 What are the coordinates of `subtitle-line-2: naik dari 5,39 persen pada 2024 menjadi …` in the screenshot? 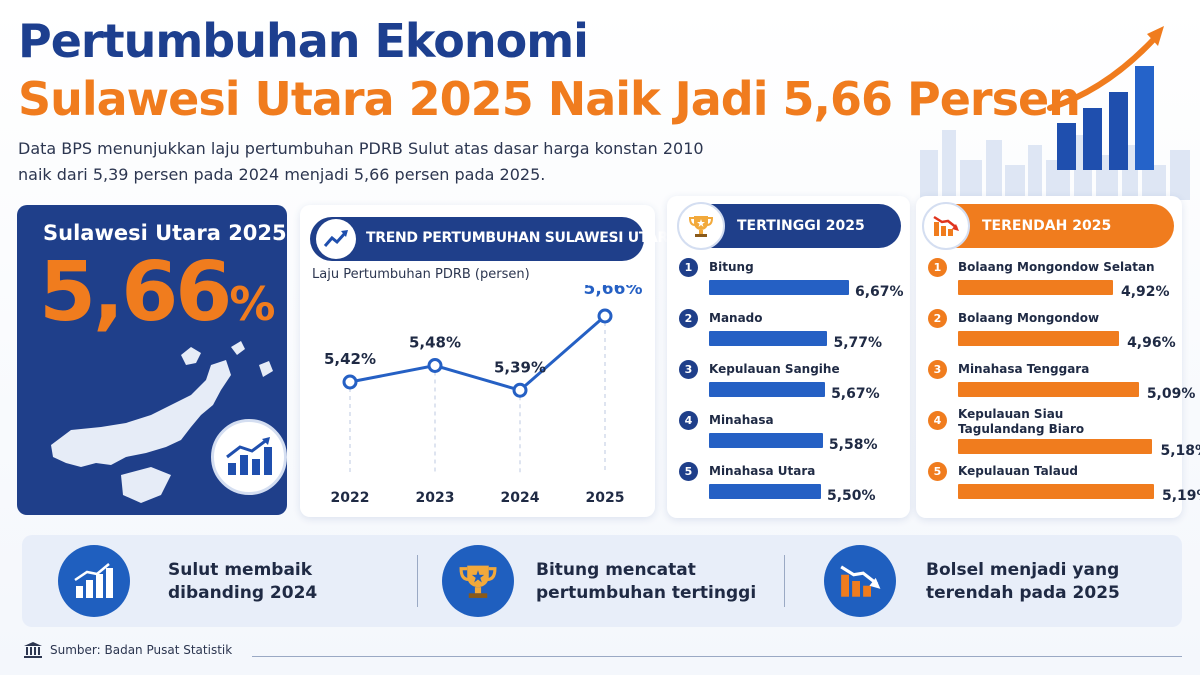 It's located at (282, 174).